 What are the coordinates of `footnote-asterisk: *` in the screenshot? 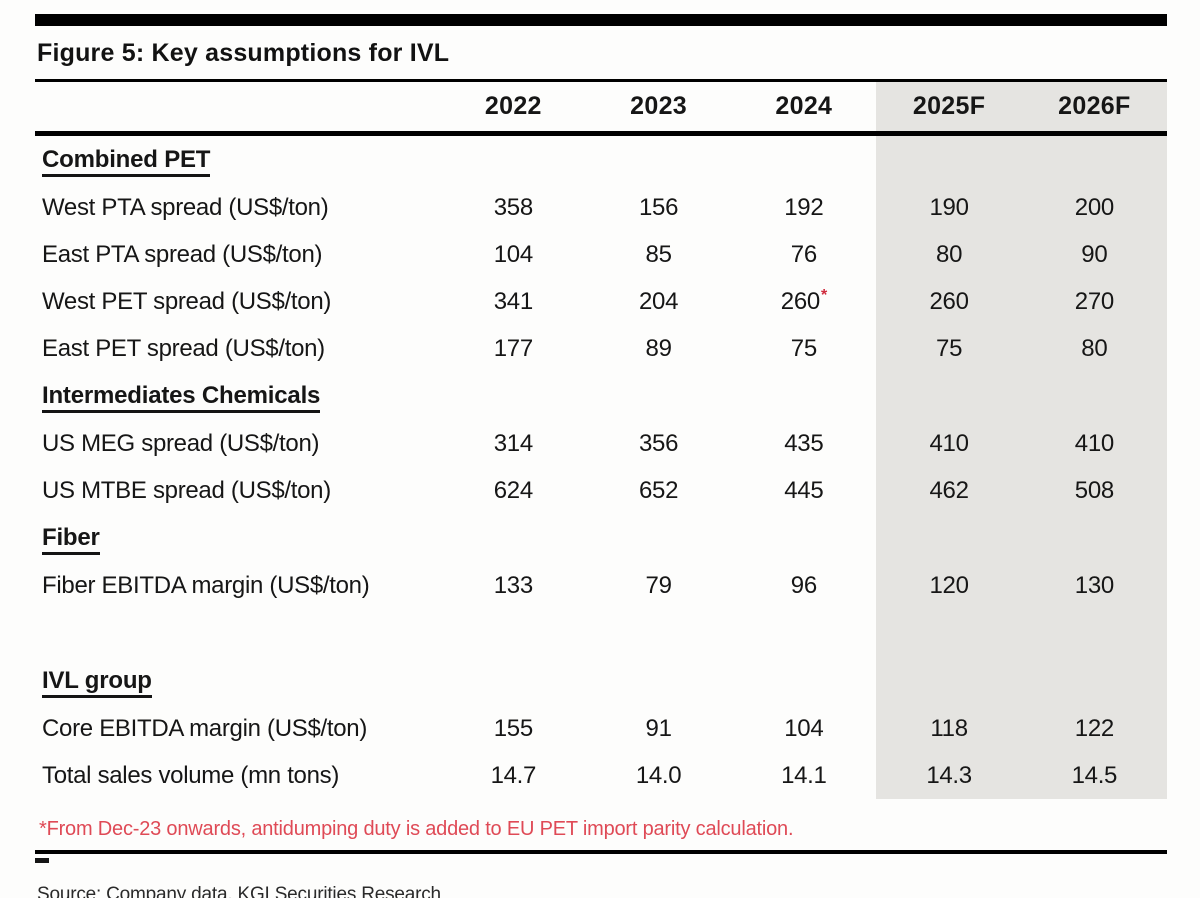 It's located at (823, 295).